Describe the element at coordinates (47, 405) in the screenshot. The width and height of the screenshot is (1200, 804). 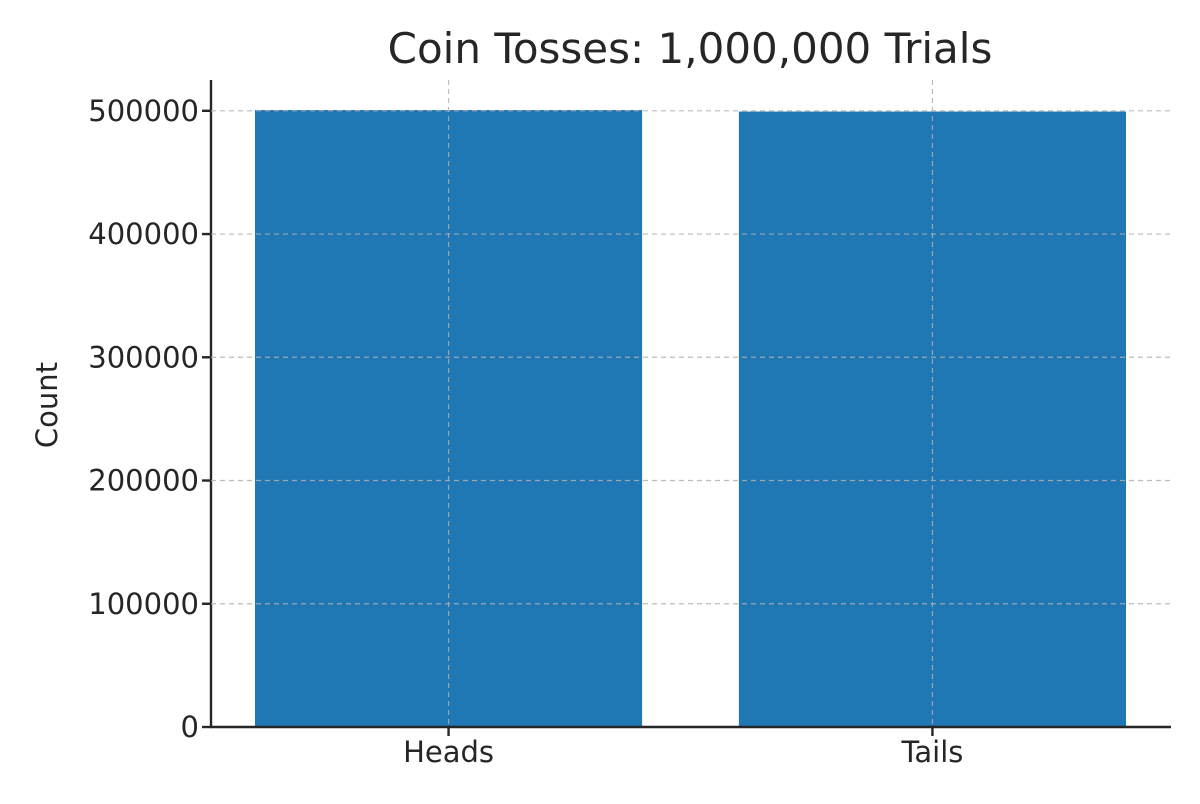
I see `y-axis-label: Count` at that location.